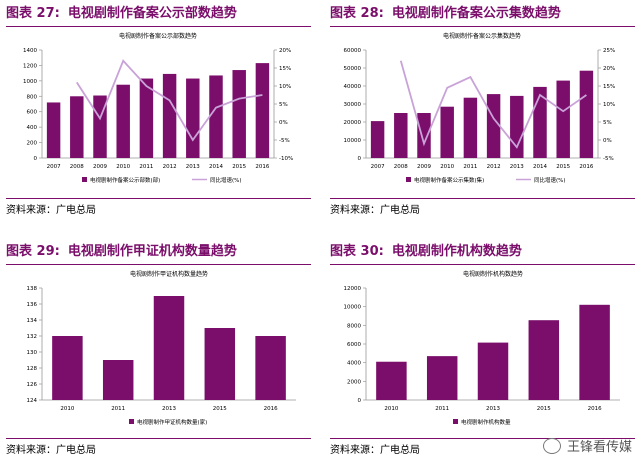 The image size is (640, 461). I want to click on y-tick-label: 1400, so click(30, 51).